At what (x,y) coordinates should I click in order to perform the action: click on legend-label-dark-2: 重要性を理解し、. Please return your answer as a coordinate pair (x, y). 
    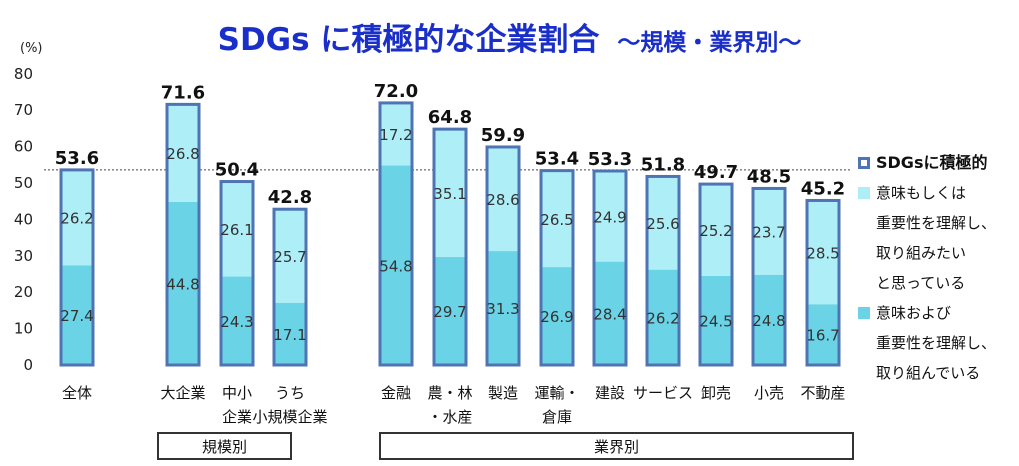
    Looking at the image, I should click on (936, 343).